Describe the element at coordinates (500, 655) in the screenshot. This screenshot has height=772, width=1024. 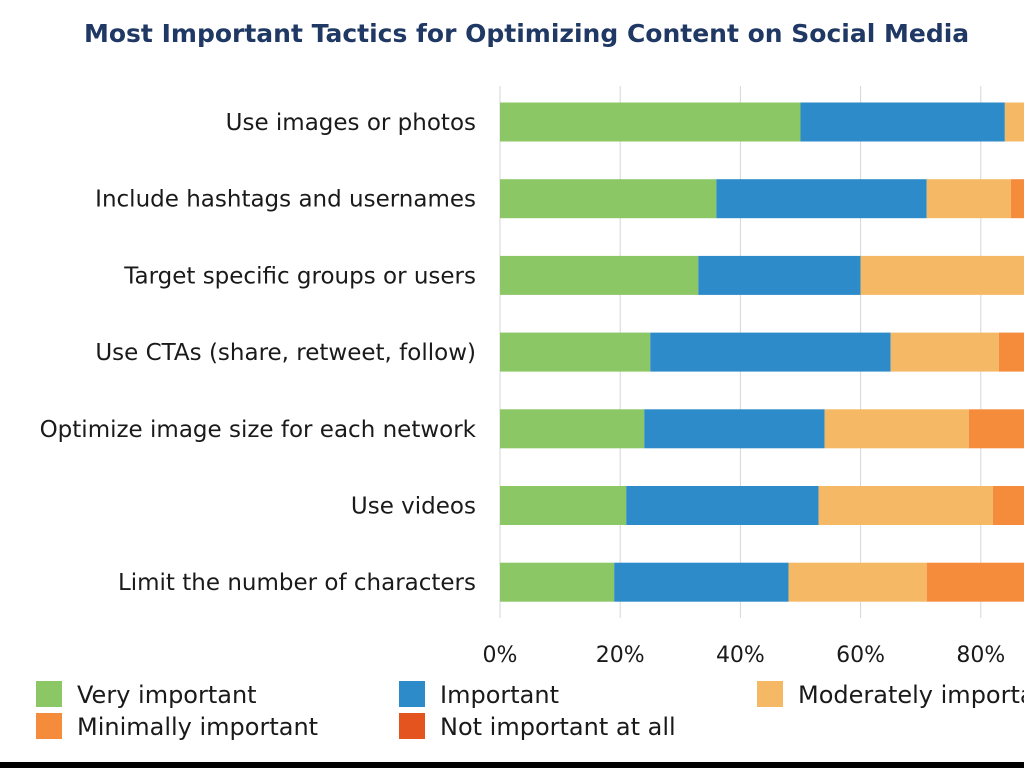
I see `x-tick-label: 0%` at that location.